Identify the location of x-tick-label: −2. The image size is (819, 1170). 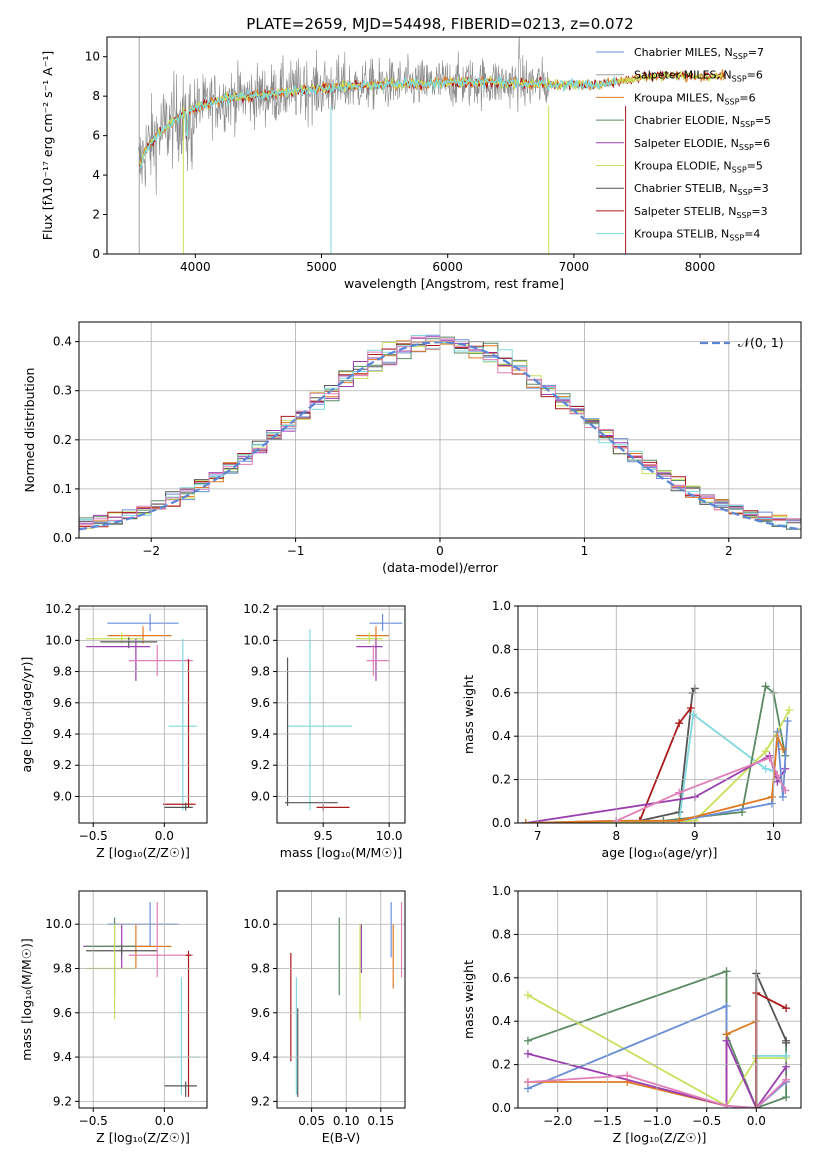
(151, 551).